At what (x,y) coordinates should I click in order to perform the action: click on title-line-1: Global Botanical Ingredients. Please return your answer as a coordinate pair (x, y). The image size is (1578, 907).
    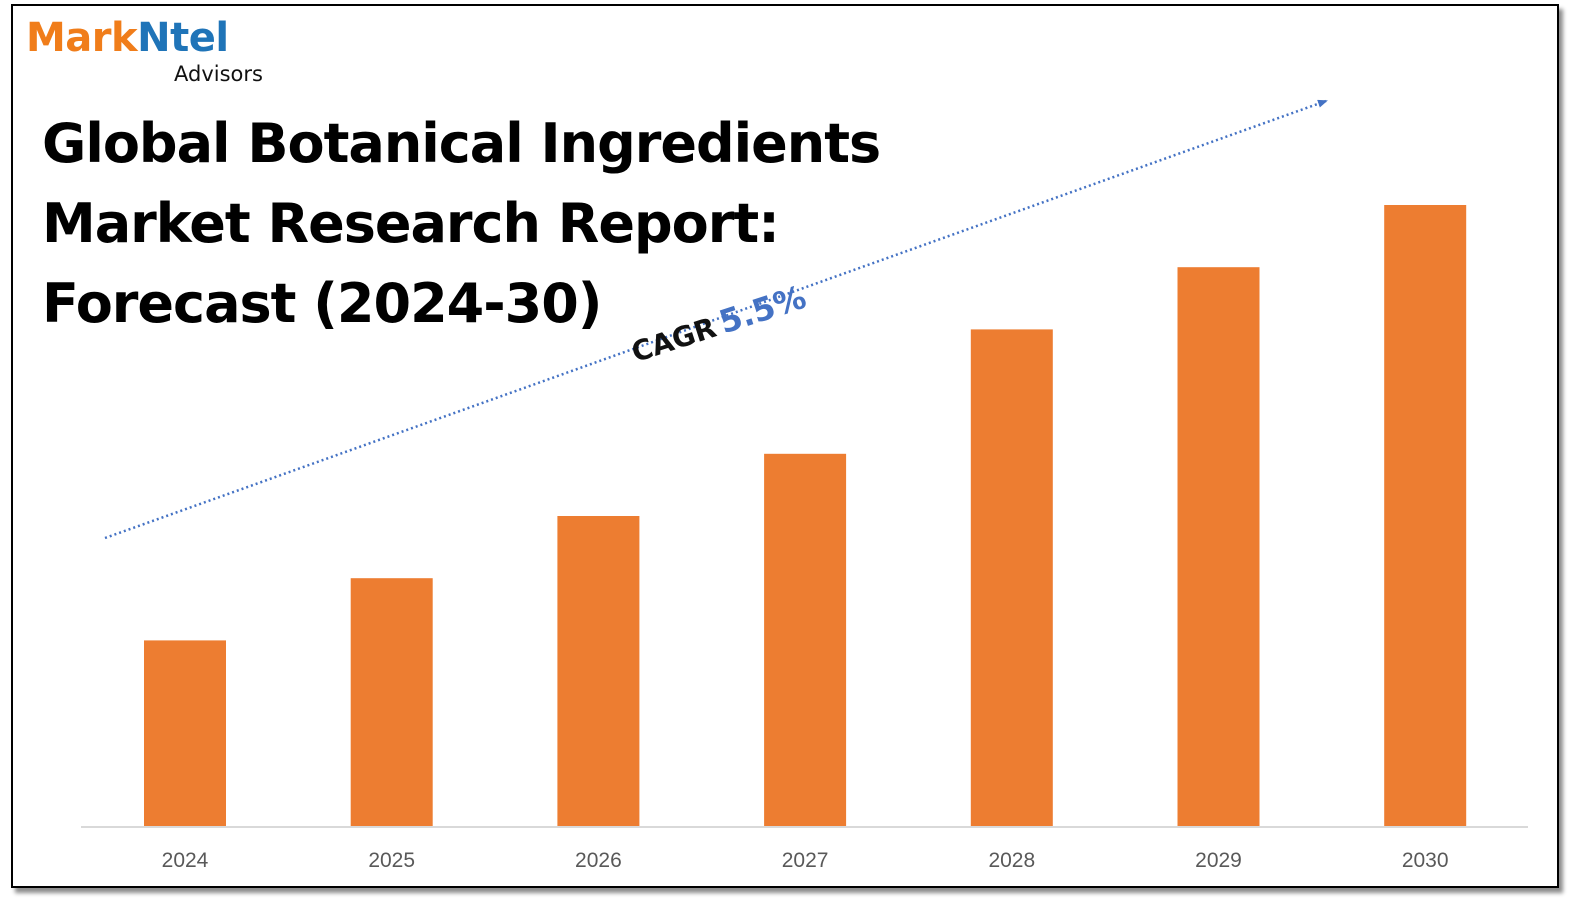
    Looking at the image, I should click on (461, 143).